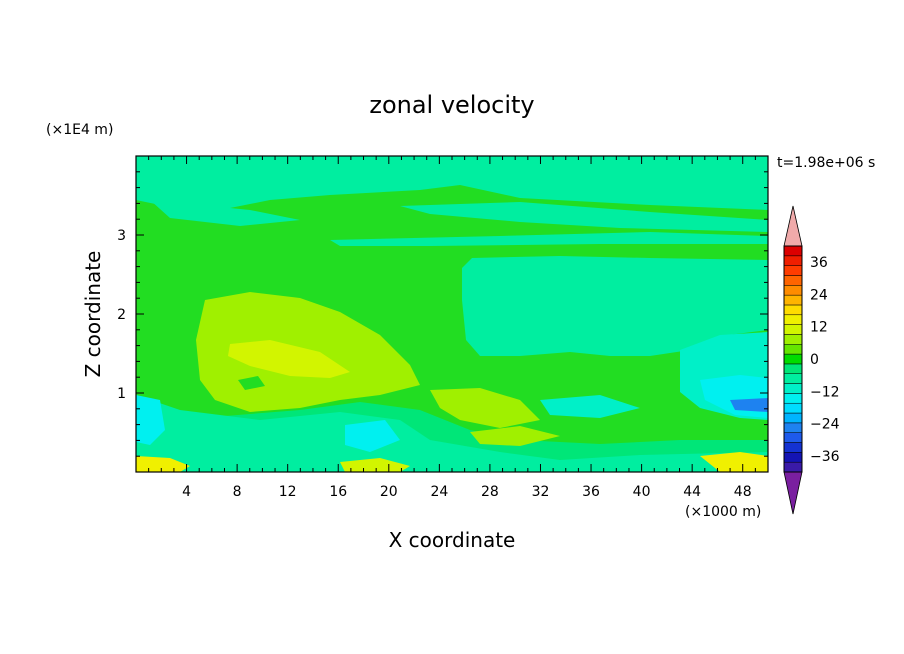 Image resolution: width=904 pixels, height=654 pixels. What do you see at coordinates (375, 465) in the screenshot?
I see `surface-green-yellow` at bounding box center [375, 465].